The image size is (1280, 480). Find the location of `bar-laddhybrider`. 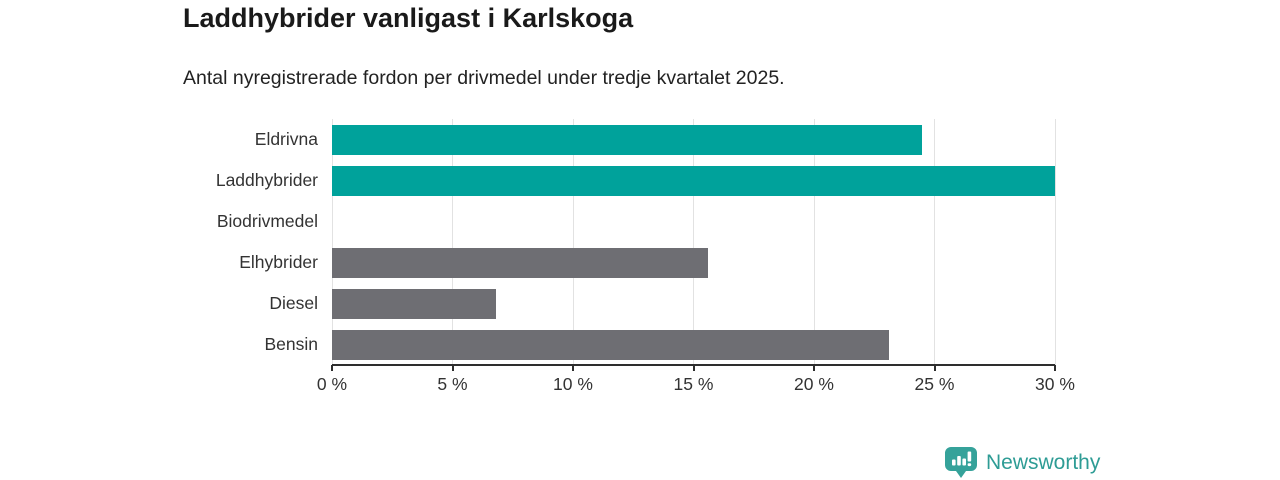

bar-laddhybrider is located at coordinates (693, 180).